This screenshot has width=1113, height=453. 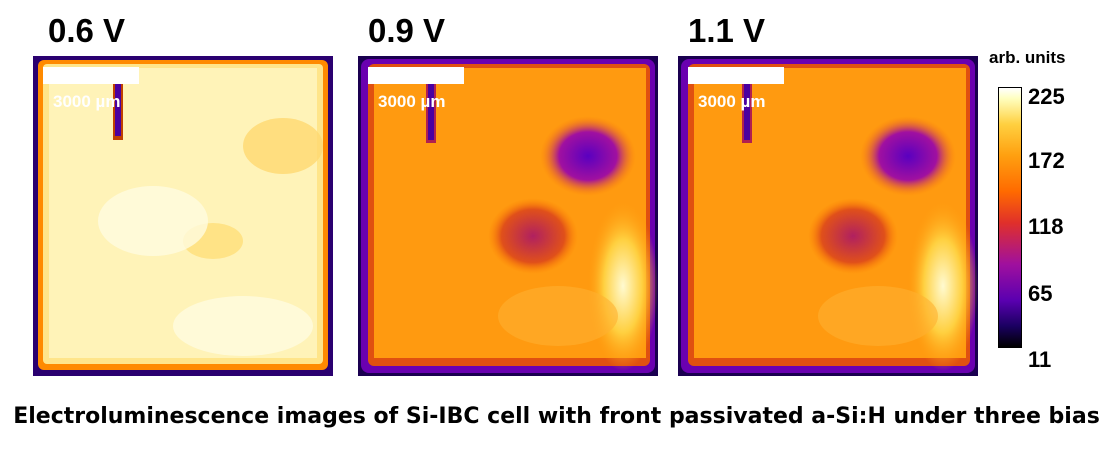 What do you see at coordinates (1010, 217) in the screenshot?
I see `colorbar` at bounding box center [1010, 217].